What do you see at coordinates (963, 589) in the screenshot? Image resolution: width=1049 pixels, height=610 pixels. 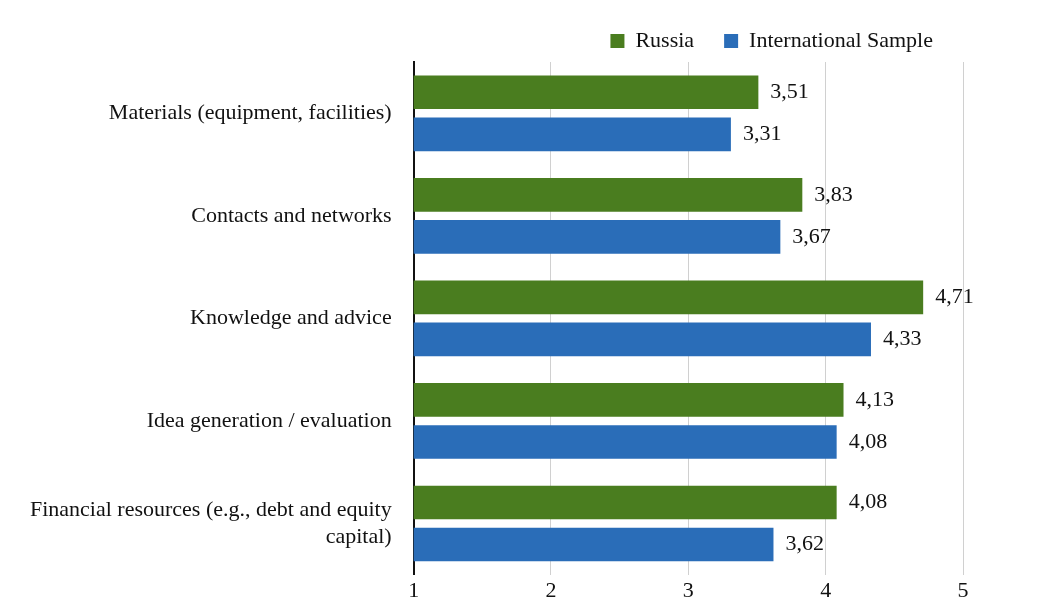 I see `x-tick-label: 5` at bounding box center [963, 589].